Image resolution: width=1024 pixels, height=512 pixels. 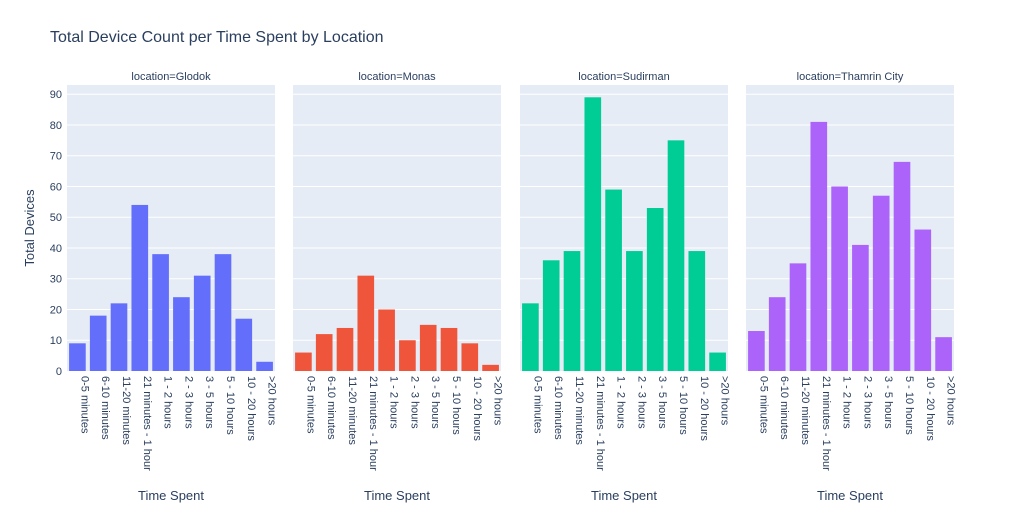 I want to click on y-tick-label: 60, so click(x=56, y=187).